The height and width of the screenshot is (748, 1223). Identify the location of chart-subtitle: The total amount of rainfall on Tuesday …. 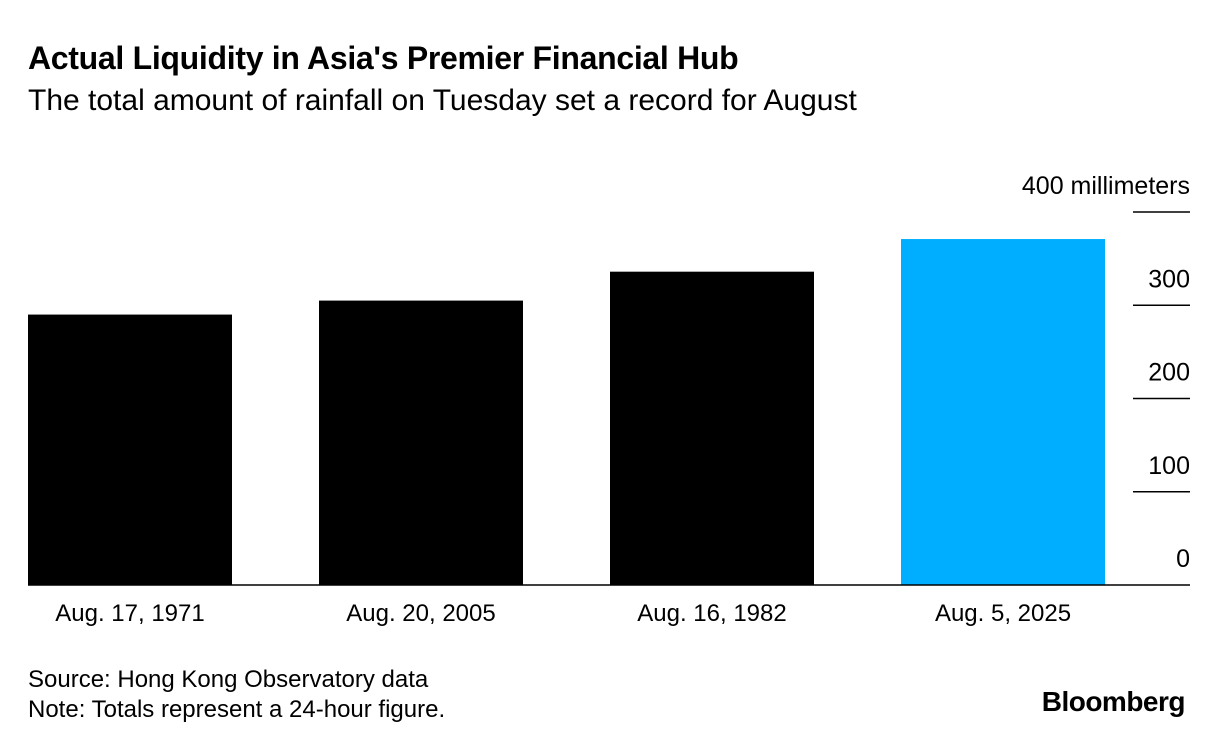
(442, 100).